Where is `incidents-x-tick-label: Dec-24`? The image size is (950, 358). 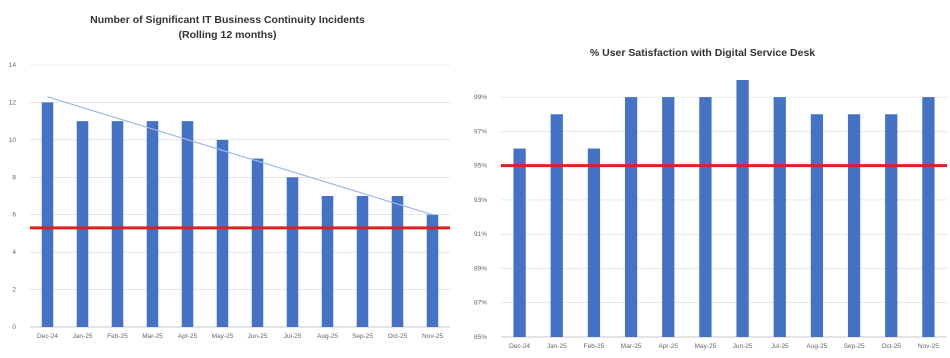 incidents-x-tick-label: Dec-24 is located at coordinates (47, 336).